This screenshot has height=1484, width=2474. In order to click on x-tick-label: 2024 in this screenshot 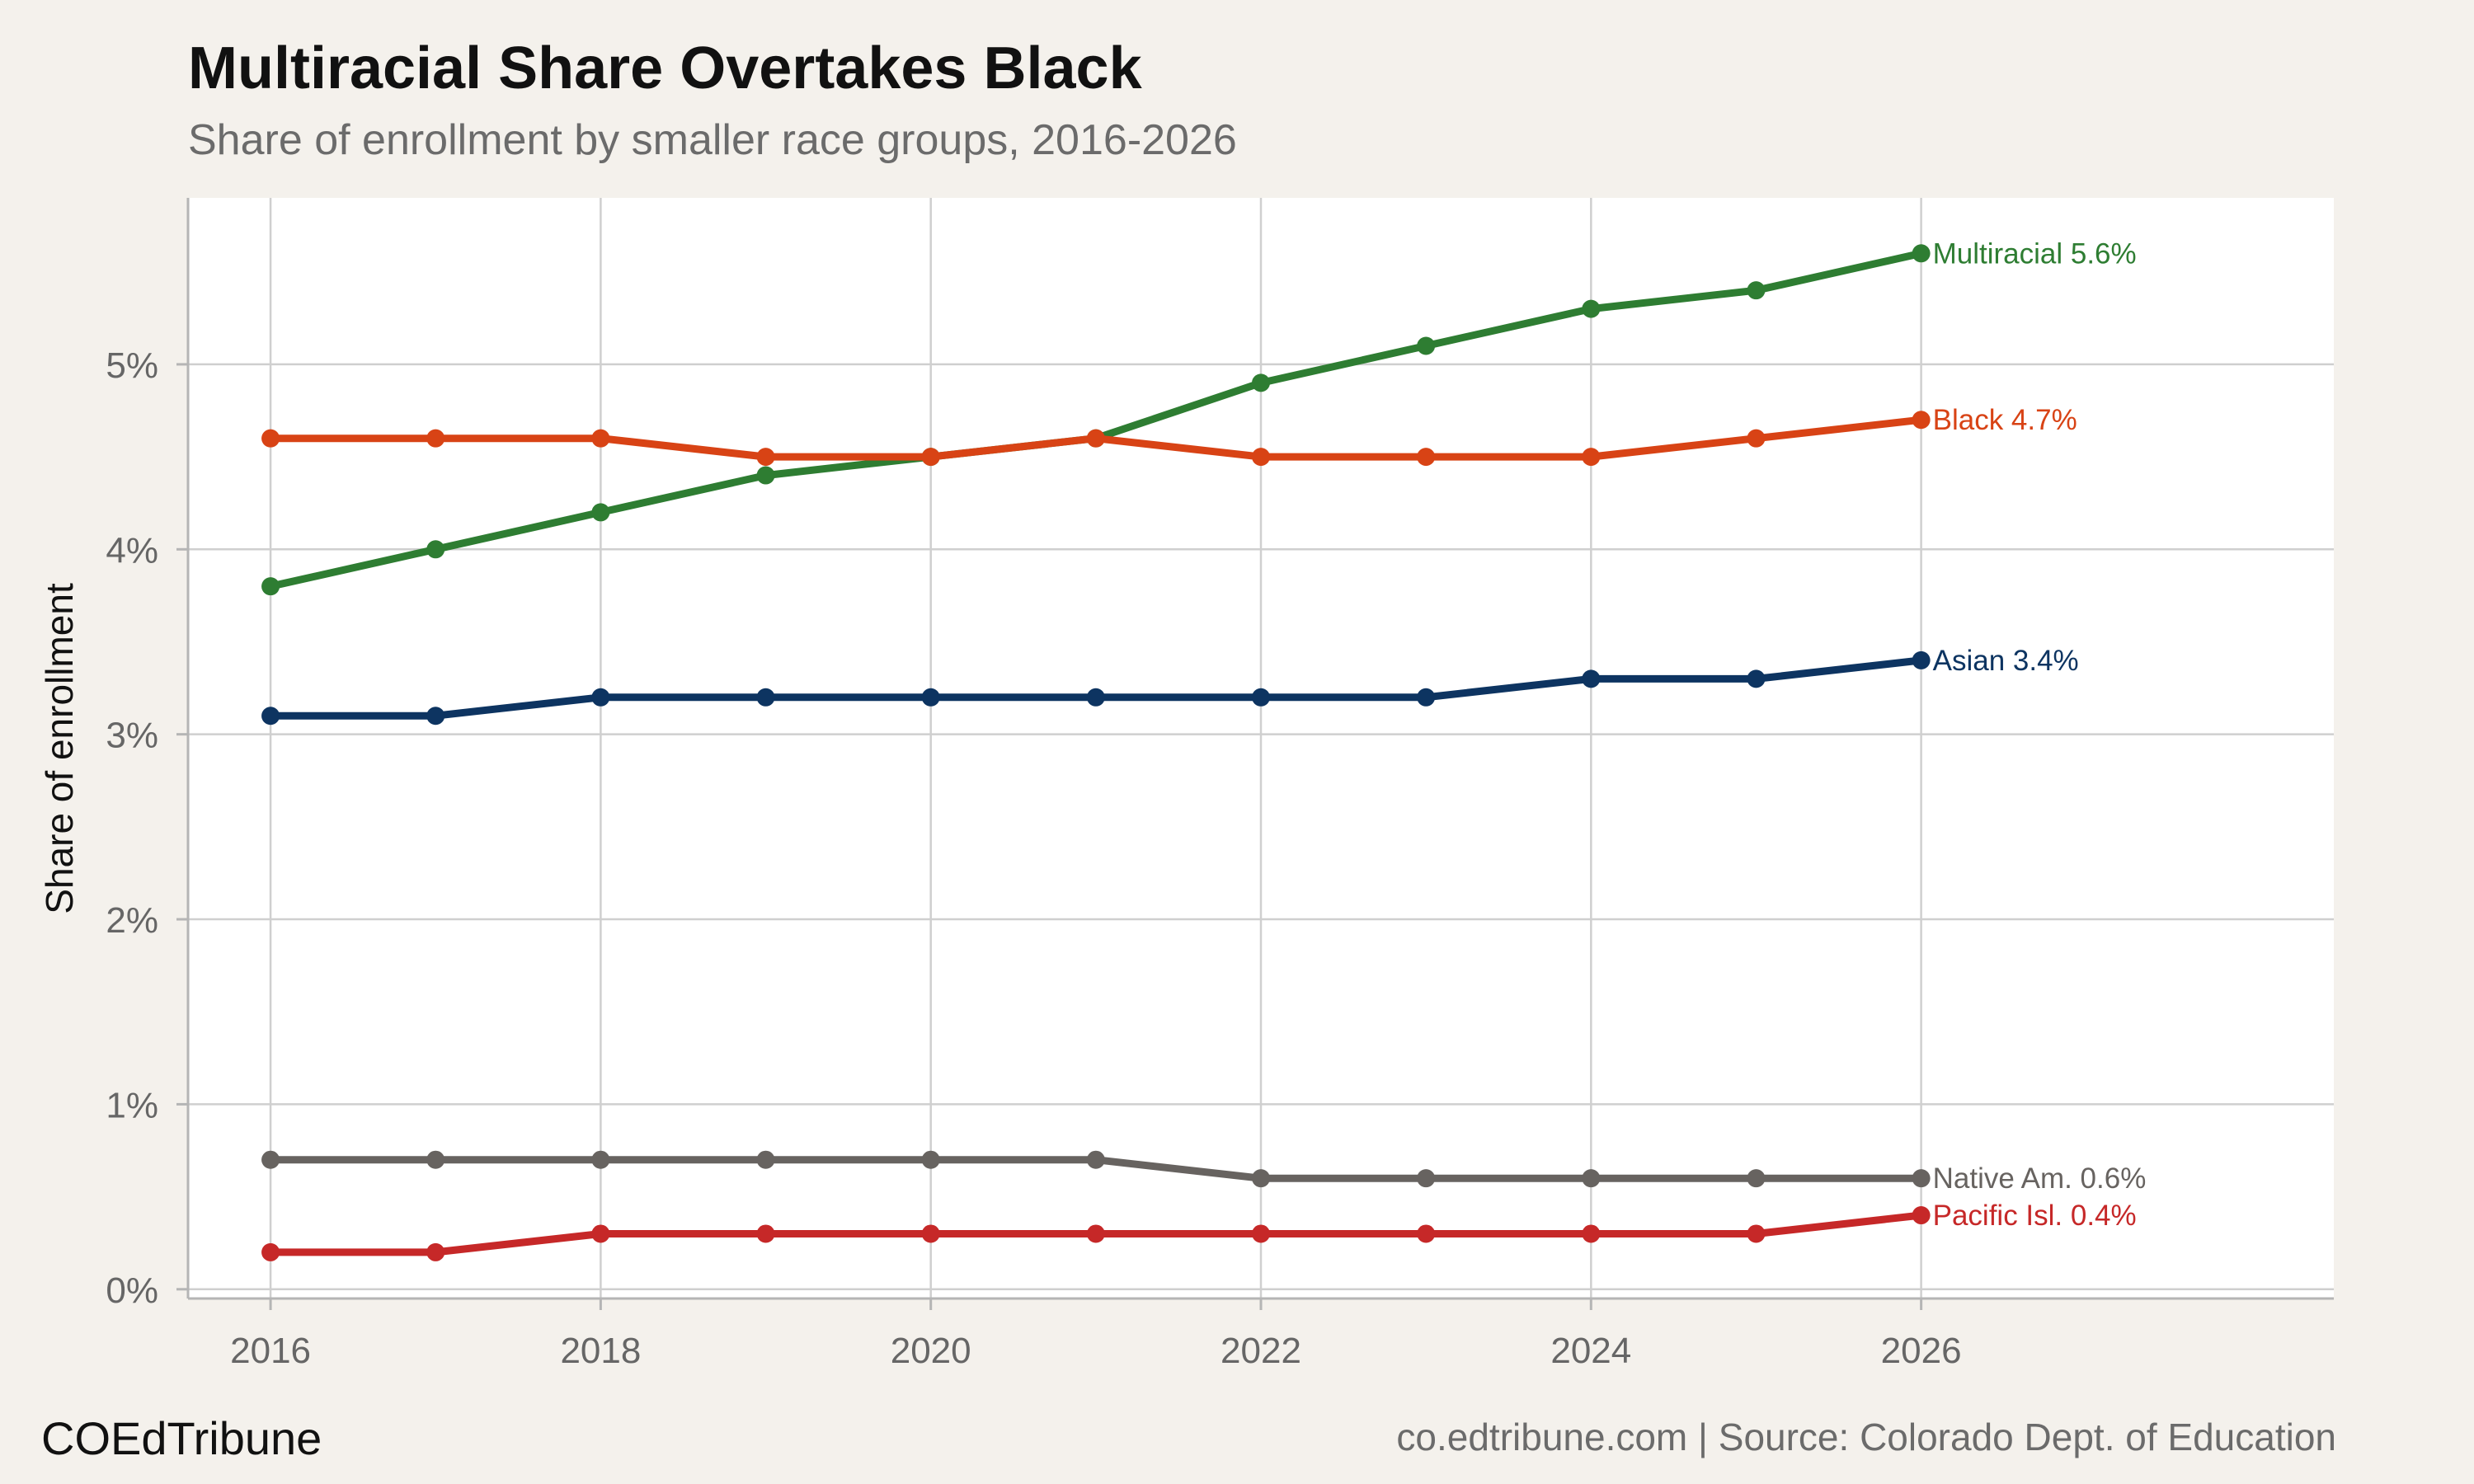, I will do `click(1590, 1351)`.